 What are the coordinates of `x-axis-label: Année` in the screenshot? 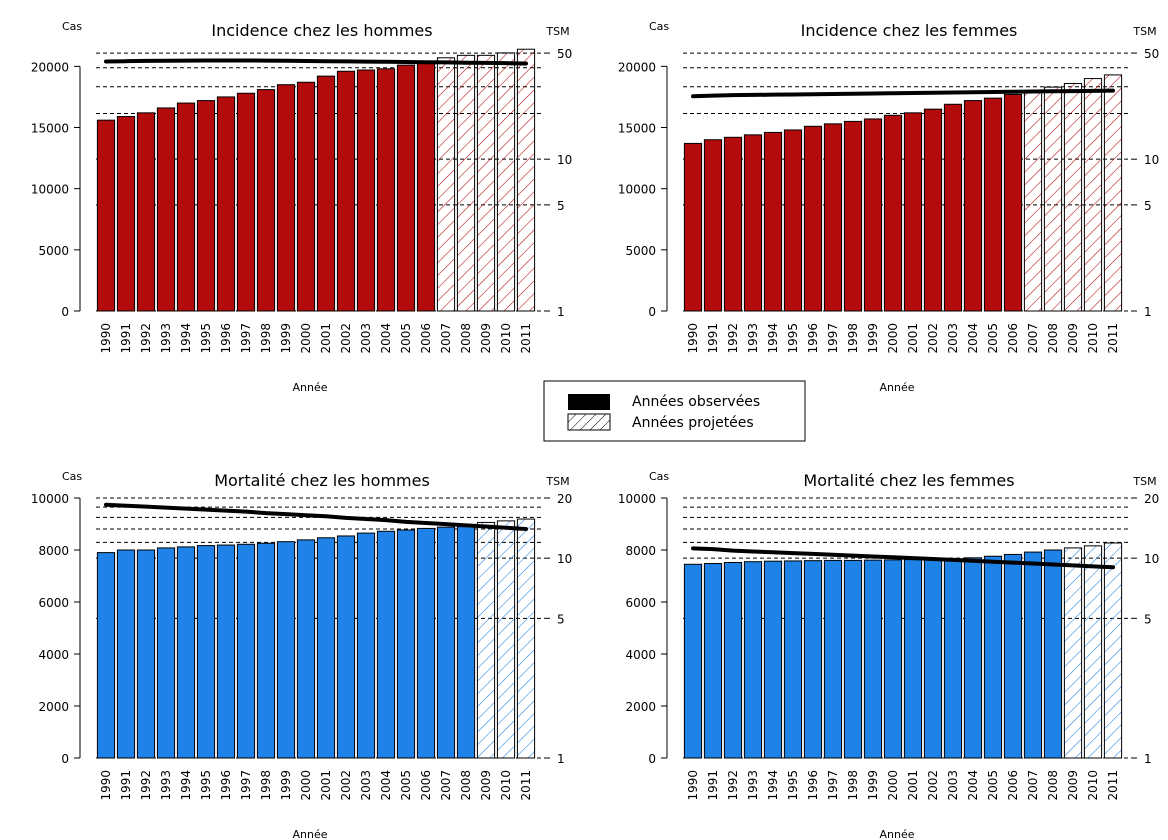 It's located at (309, 387).